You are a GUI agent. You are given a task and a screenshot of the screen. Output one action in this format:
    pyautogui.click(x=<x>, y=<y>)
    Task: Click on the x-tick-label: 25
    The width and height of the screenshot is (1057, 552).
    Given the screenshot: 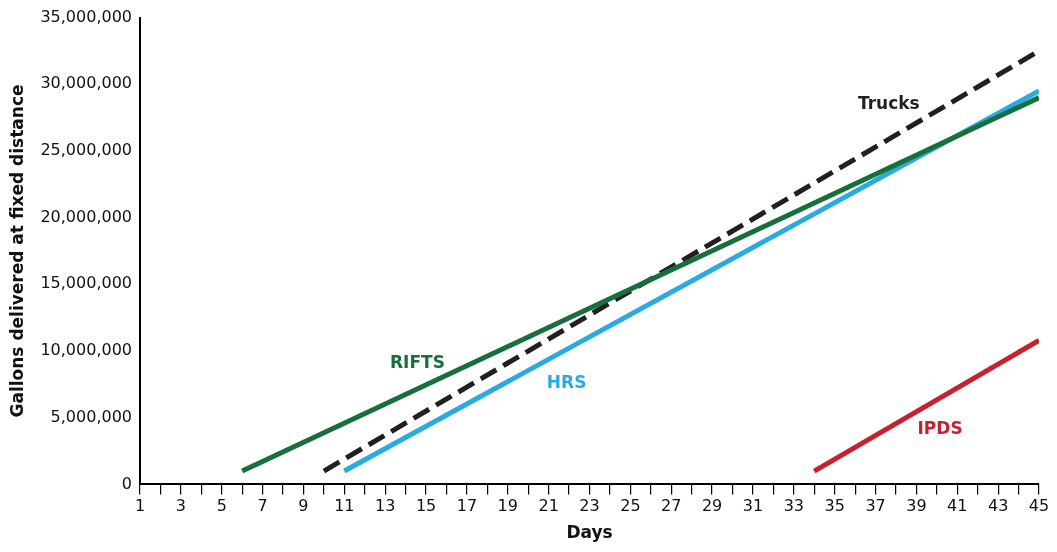 What is the action you would take?
    pyautogui.click(x=630, y=506)
    